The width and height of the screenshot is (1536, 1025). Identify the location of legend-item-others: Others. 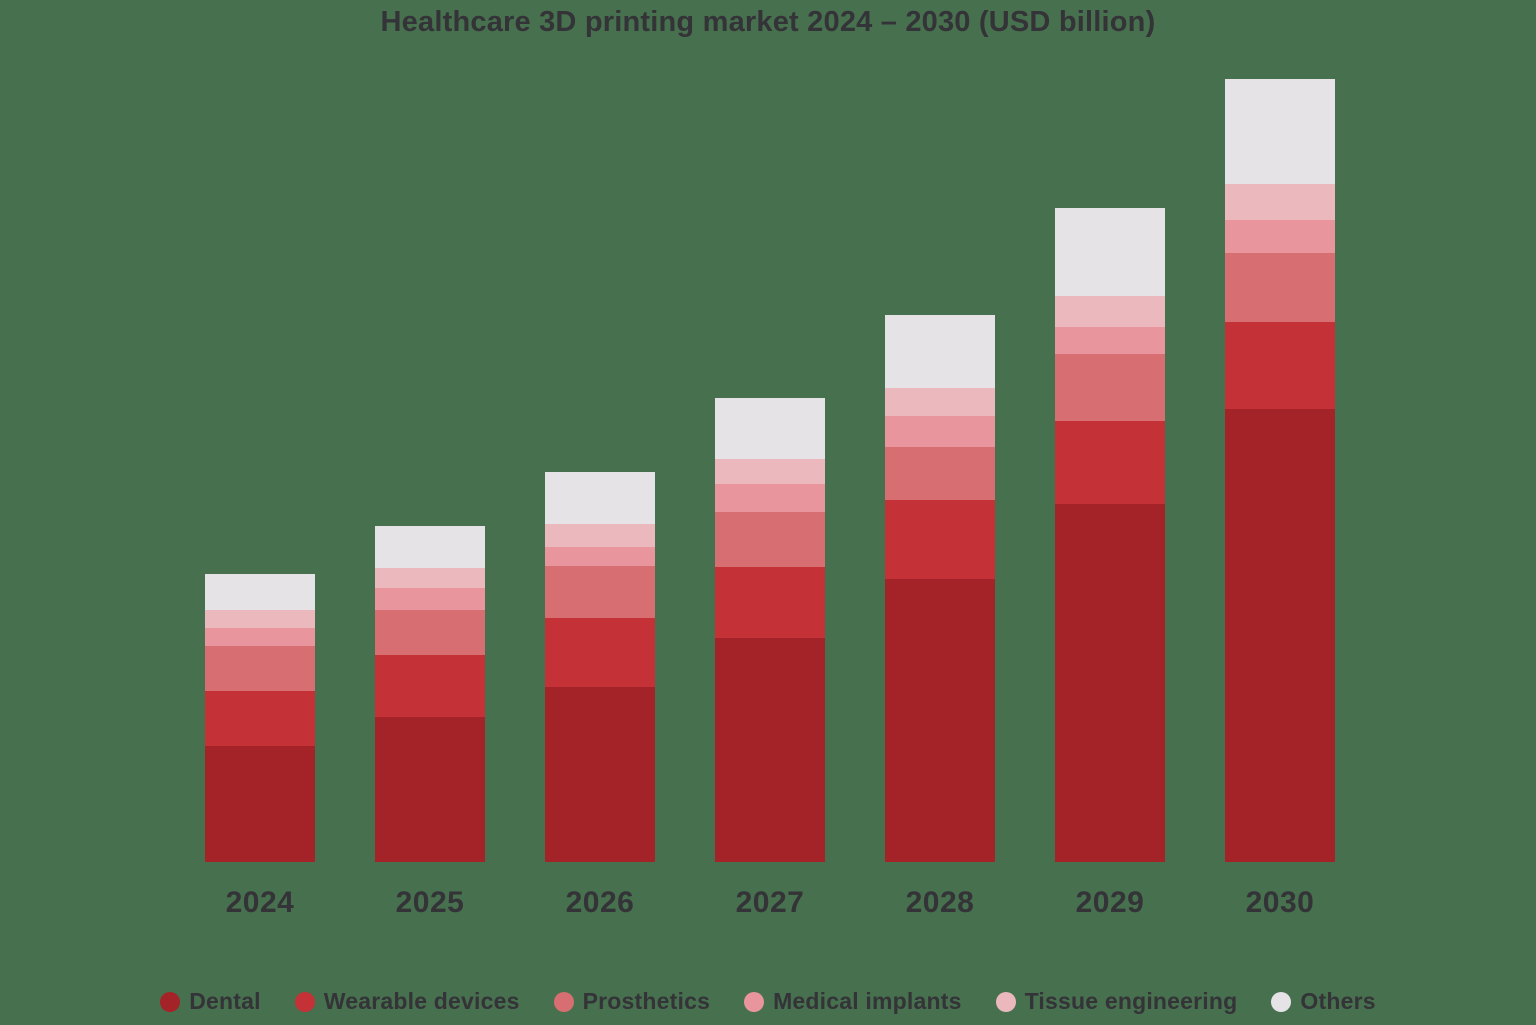
(1323, 1001).